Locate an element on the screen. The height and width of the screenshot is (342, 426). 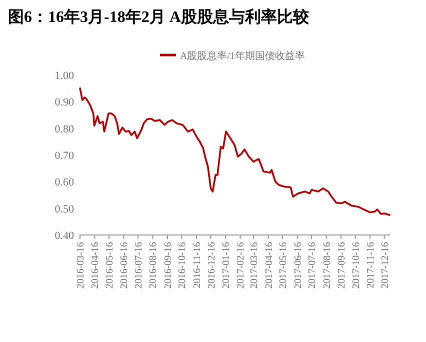
x-tick-label: 2017-05-16 is located at coordinates (284, 265).